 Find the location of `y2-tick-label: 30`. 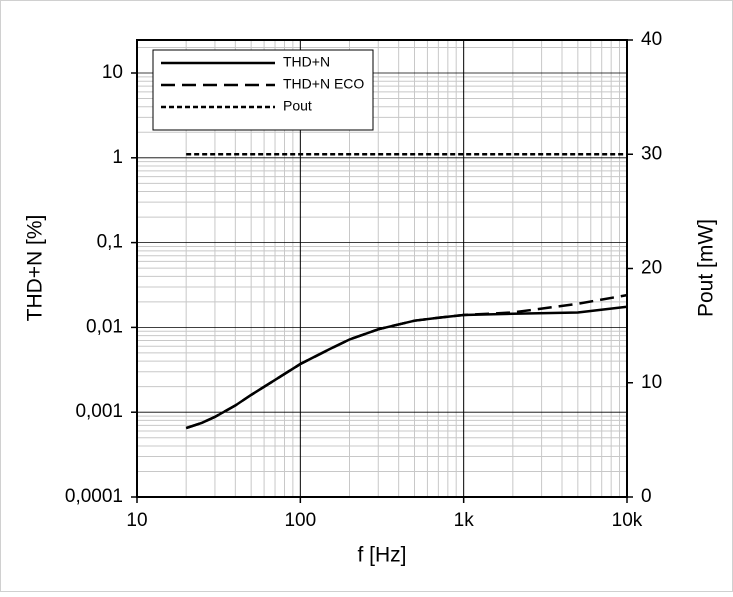

y2-tick-label: 30 is located at coordinates (651, 153).